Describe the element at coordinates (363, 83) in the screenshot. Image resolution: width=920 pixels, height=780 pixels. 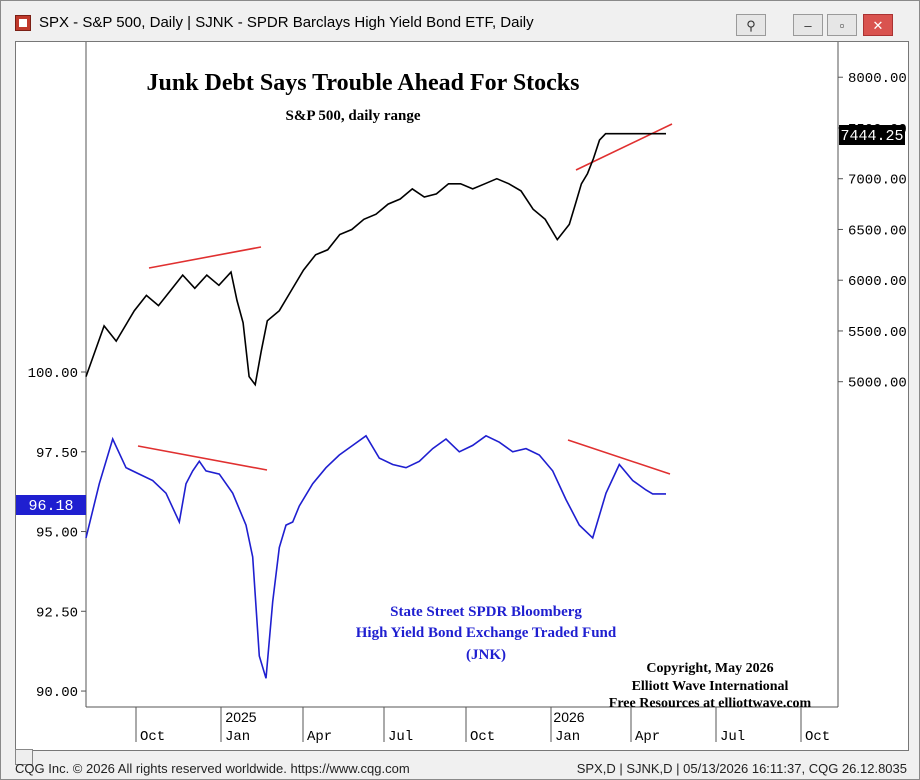
I see `chart-title: Junk Debt Says Trouble Ahead For Stocks` at that location.